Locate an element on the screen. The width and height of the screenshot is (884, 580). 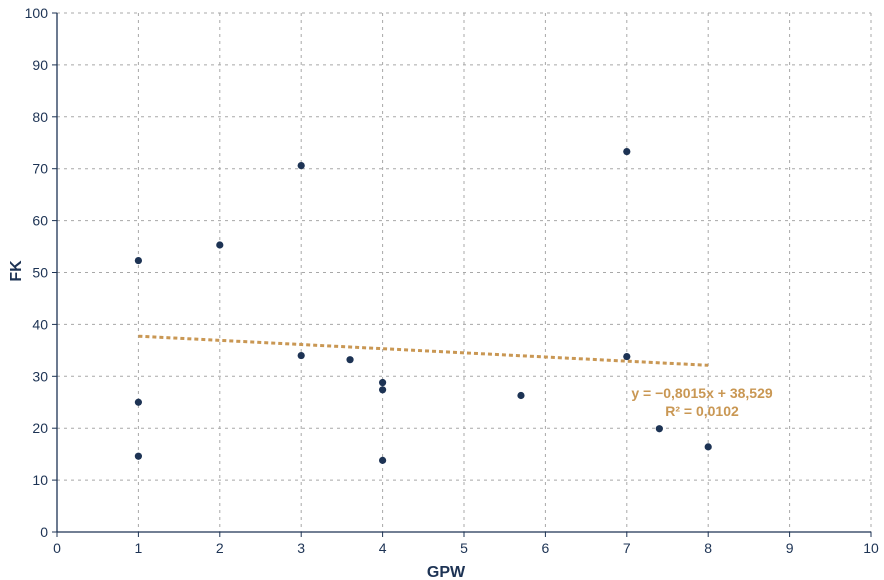
x-tick-label: 2 is located at coordinates (220, 548).